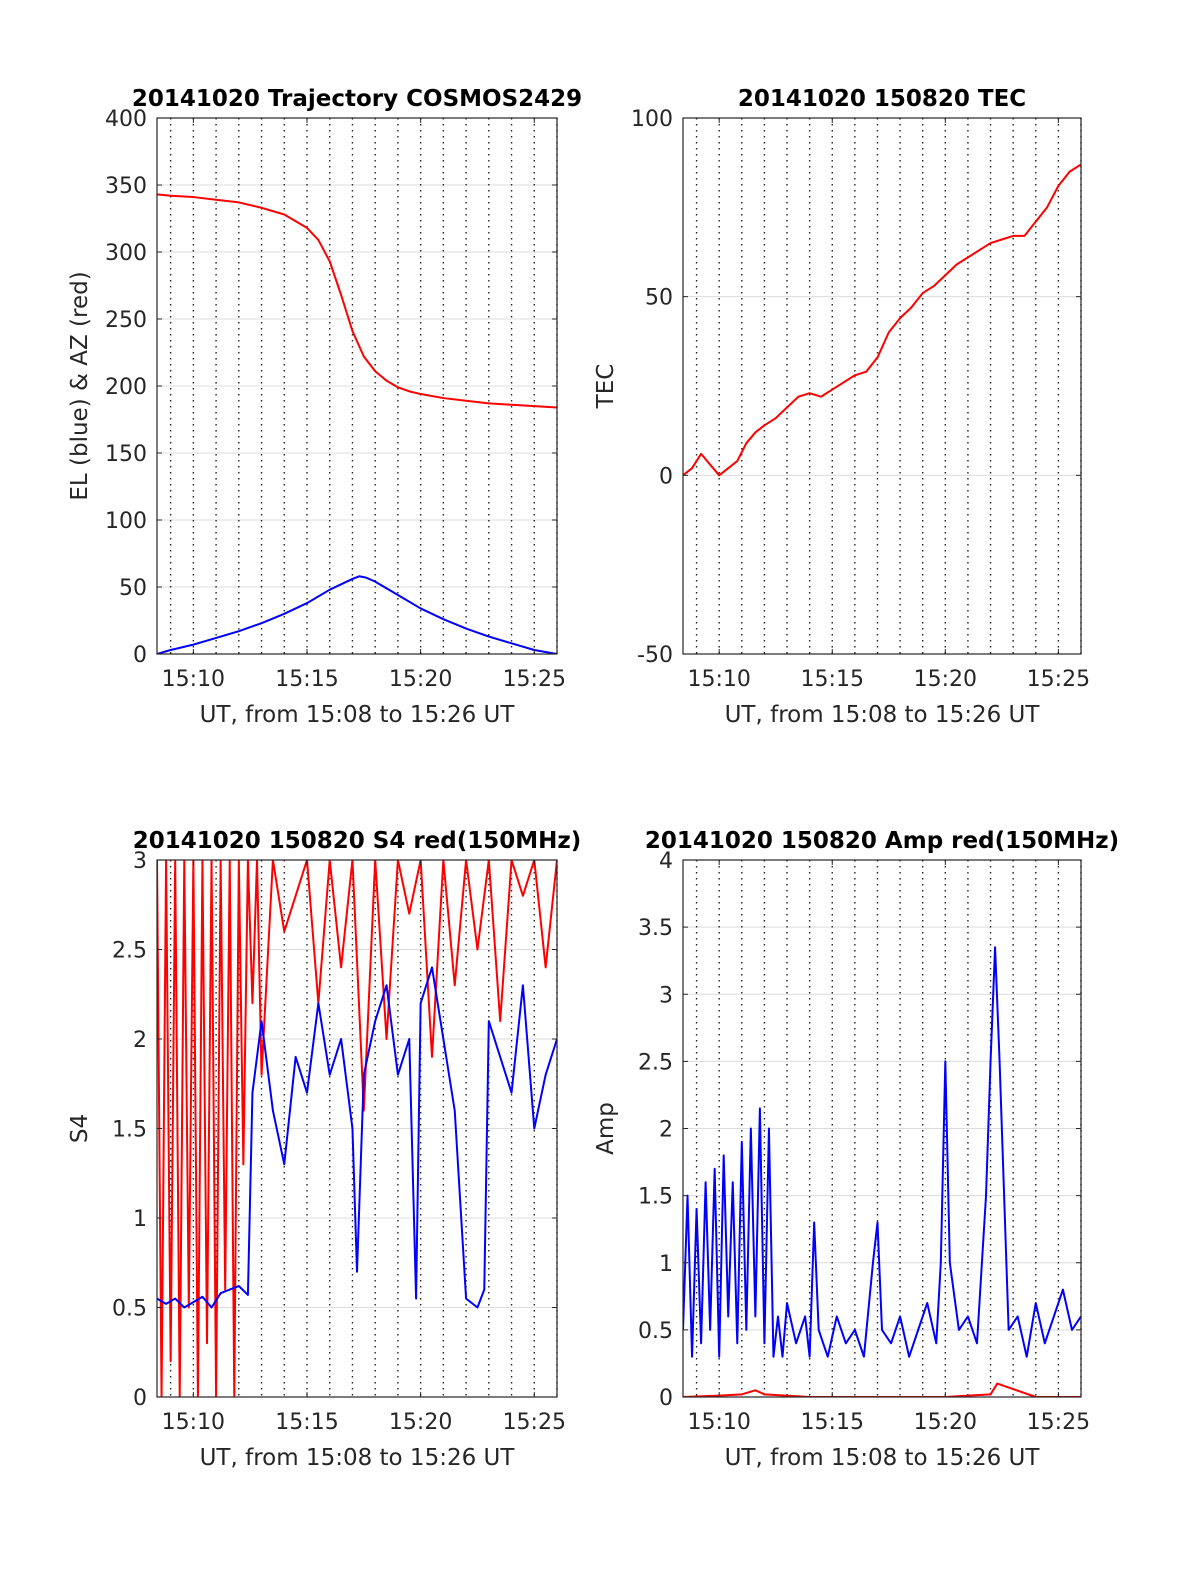 This screenshot has height=1575, width=1200. Describe the element at coordinates (357, 841) in the screenshot. I see `chart-title: 20141020 150820 S4 red(150MHz)` at that location.